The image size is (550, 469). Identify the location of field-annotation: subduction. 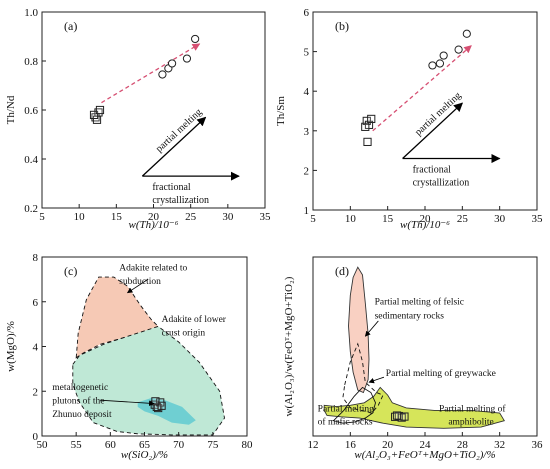
(140, 282).